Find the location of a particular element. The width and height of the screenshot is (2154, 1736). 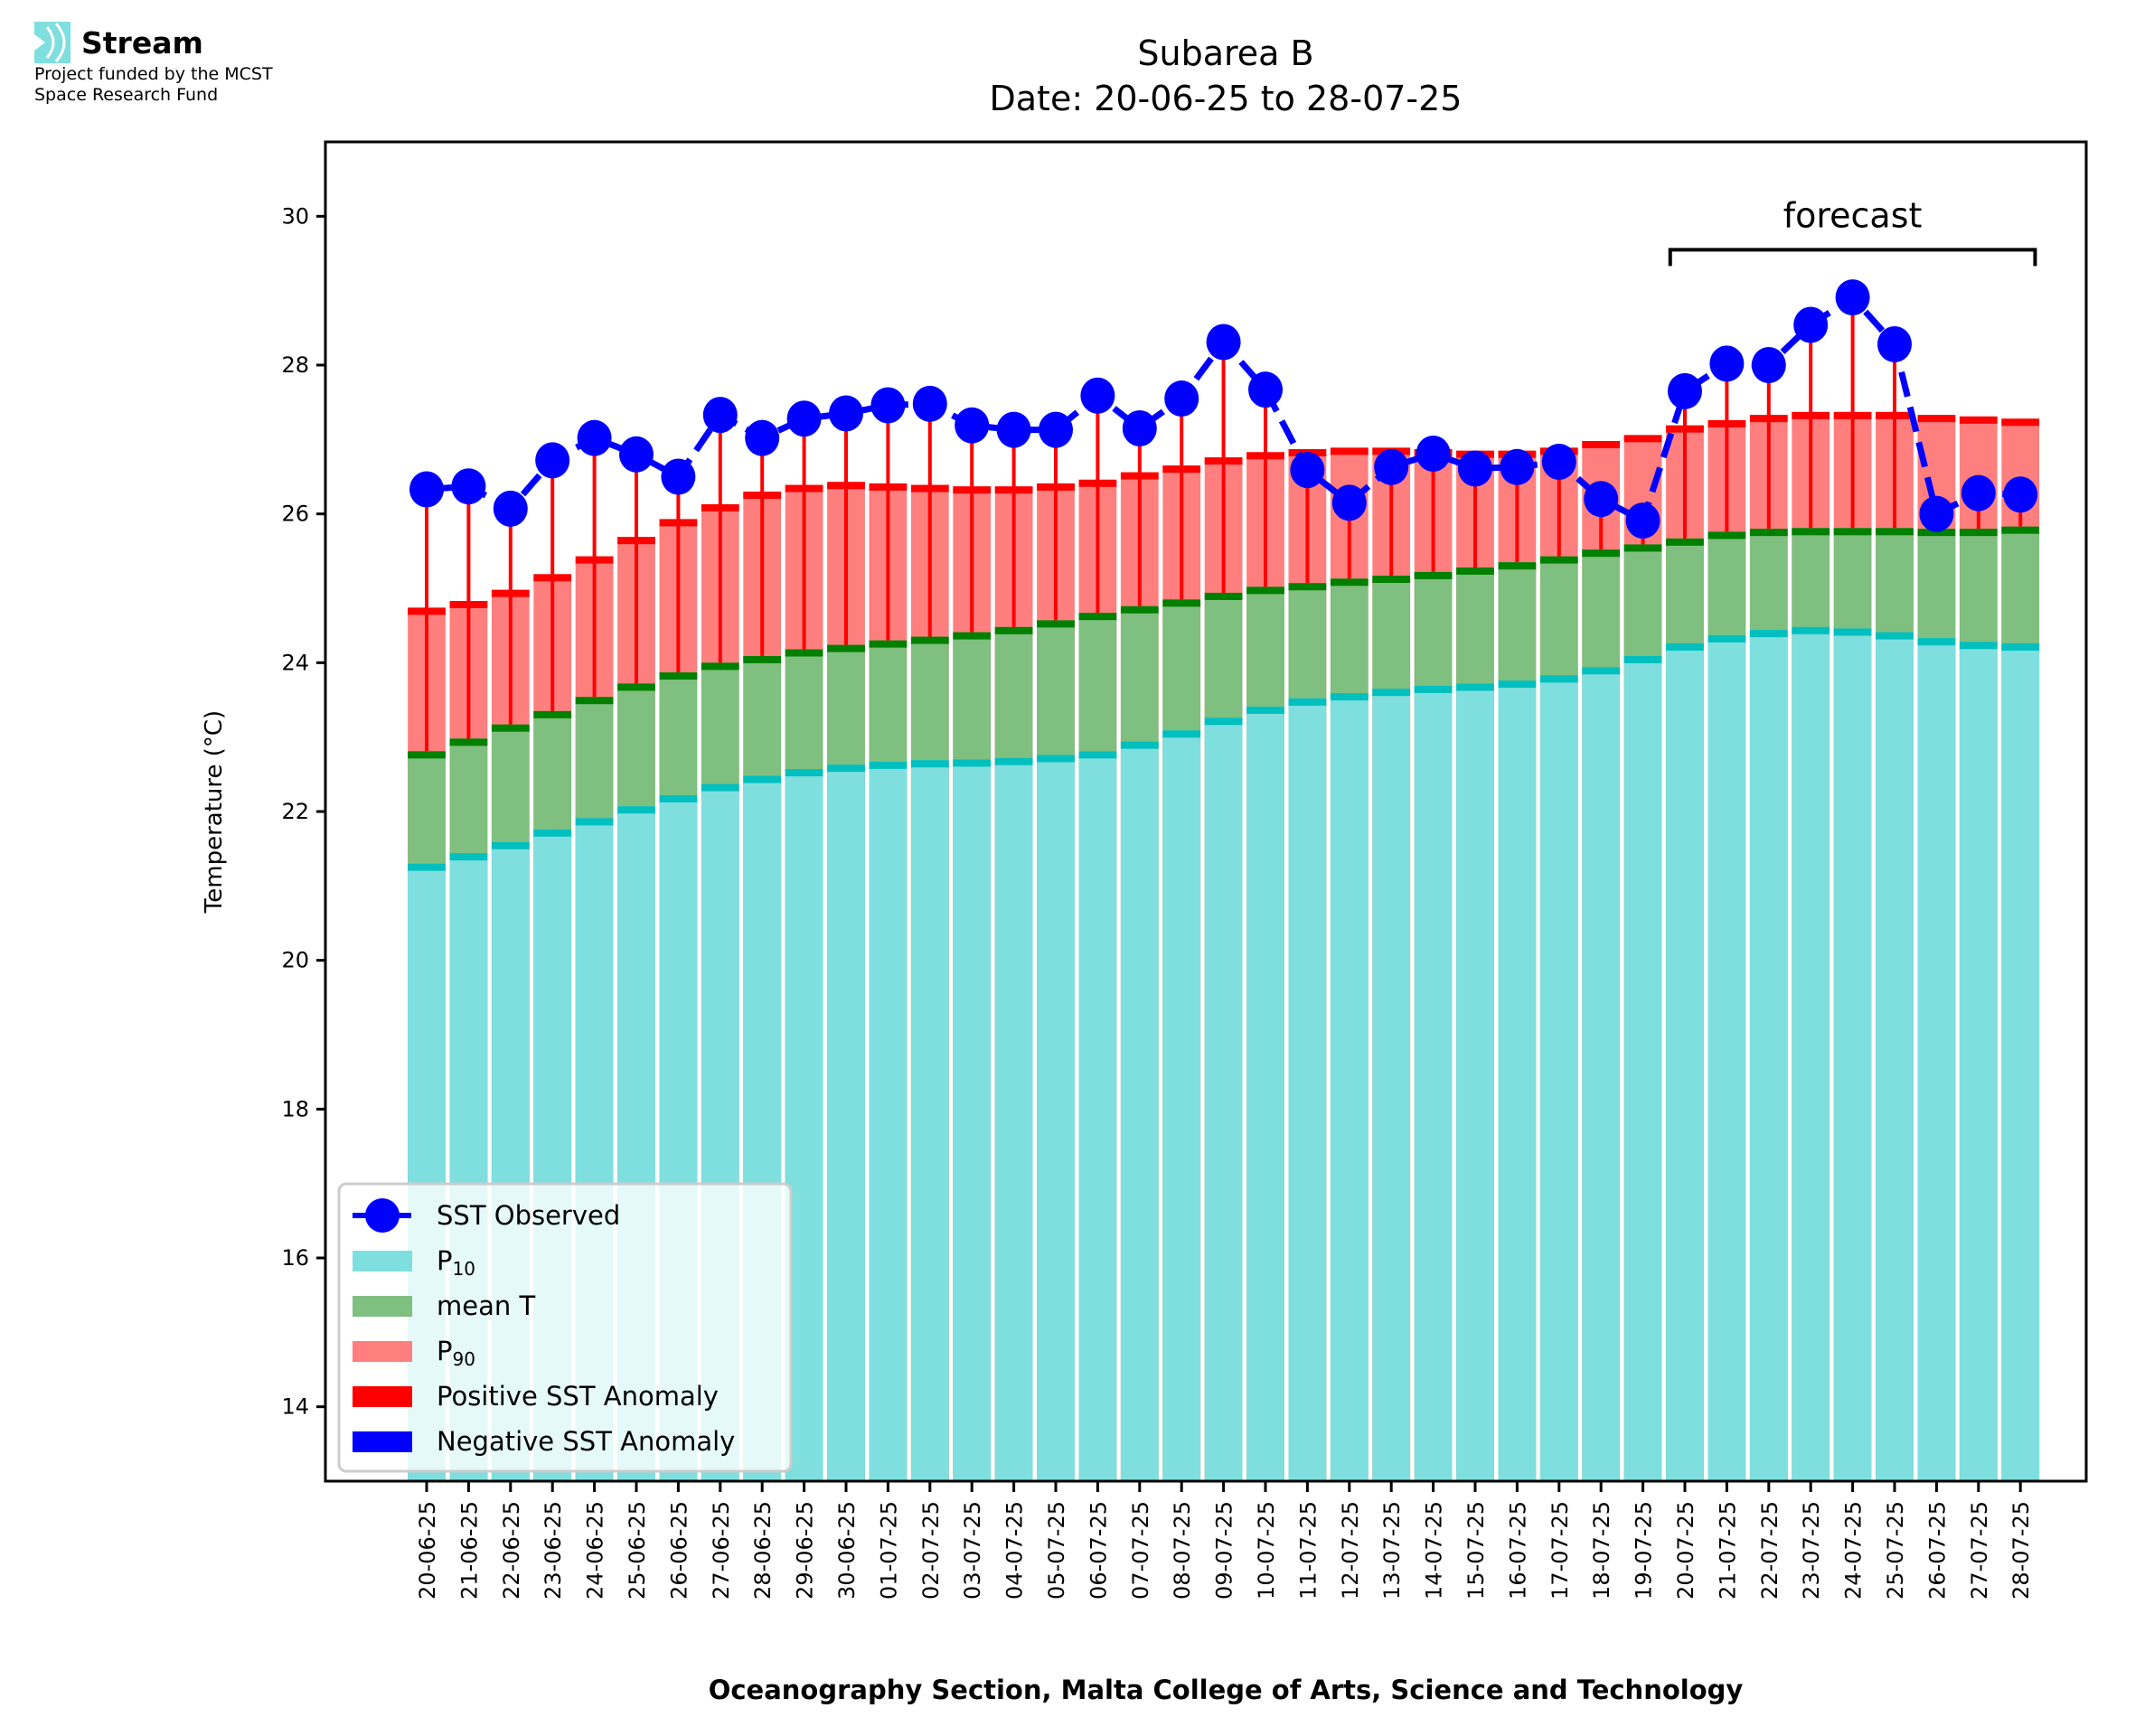

legend-label-sub: 90 is located at coordinates (464, 1359).